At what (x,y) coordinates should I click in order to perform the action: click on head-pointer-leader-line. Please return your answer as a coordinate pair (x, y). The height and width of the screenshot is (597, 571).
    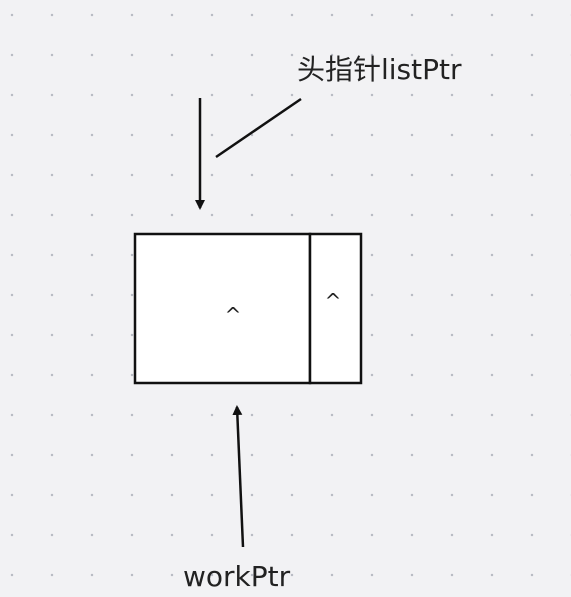
    Looking at the image, I should click on (258, 128).